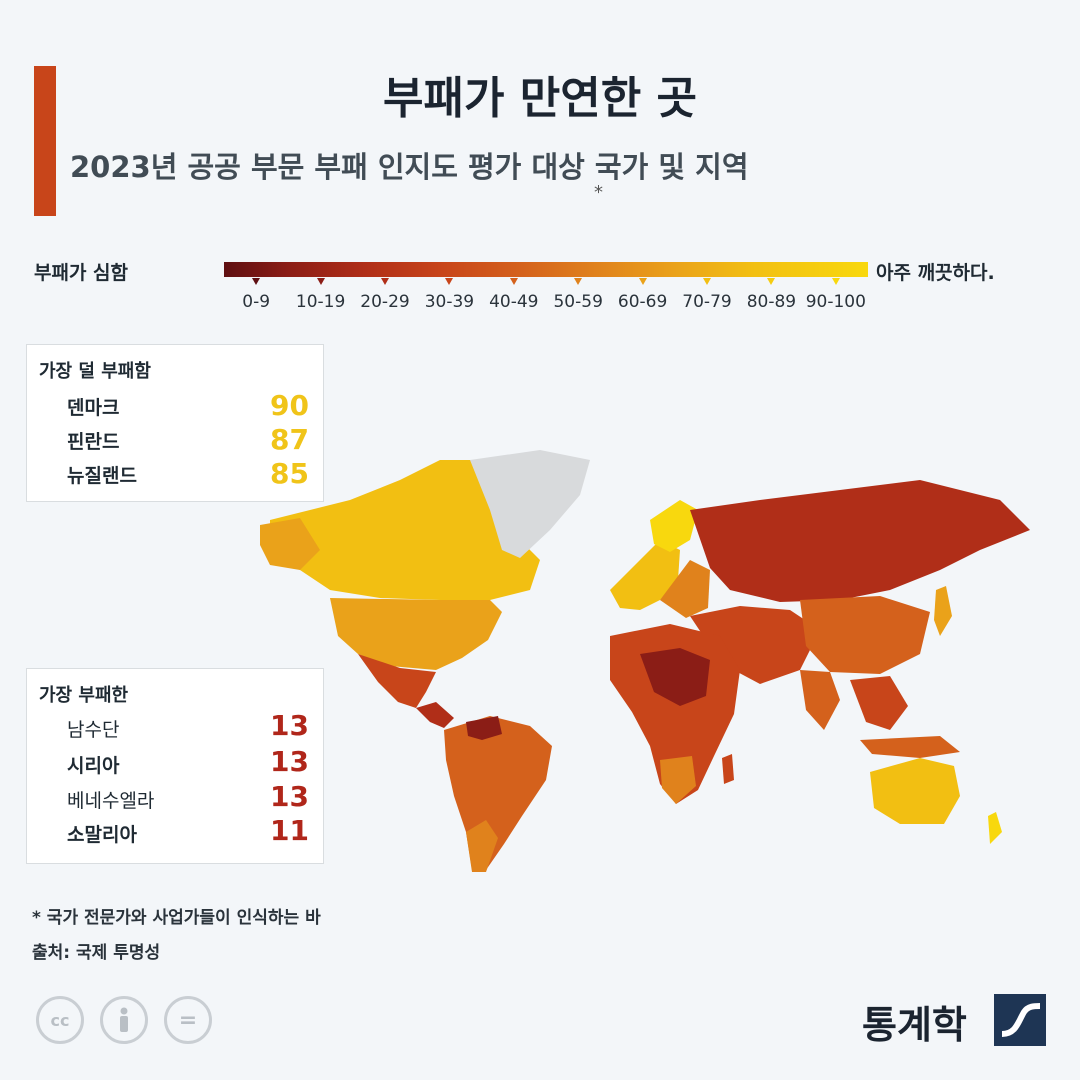 Image resolution: width=1080 pixels, height=1080 pixels. I want to click on map-greenland, so click(530, 504).